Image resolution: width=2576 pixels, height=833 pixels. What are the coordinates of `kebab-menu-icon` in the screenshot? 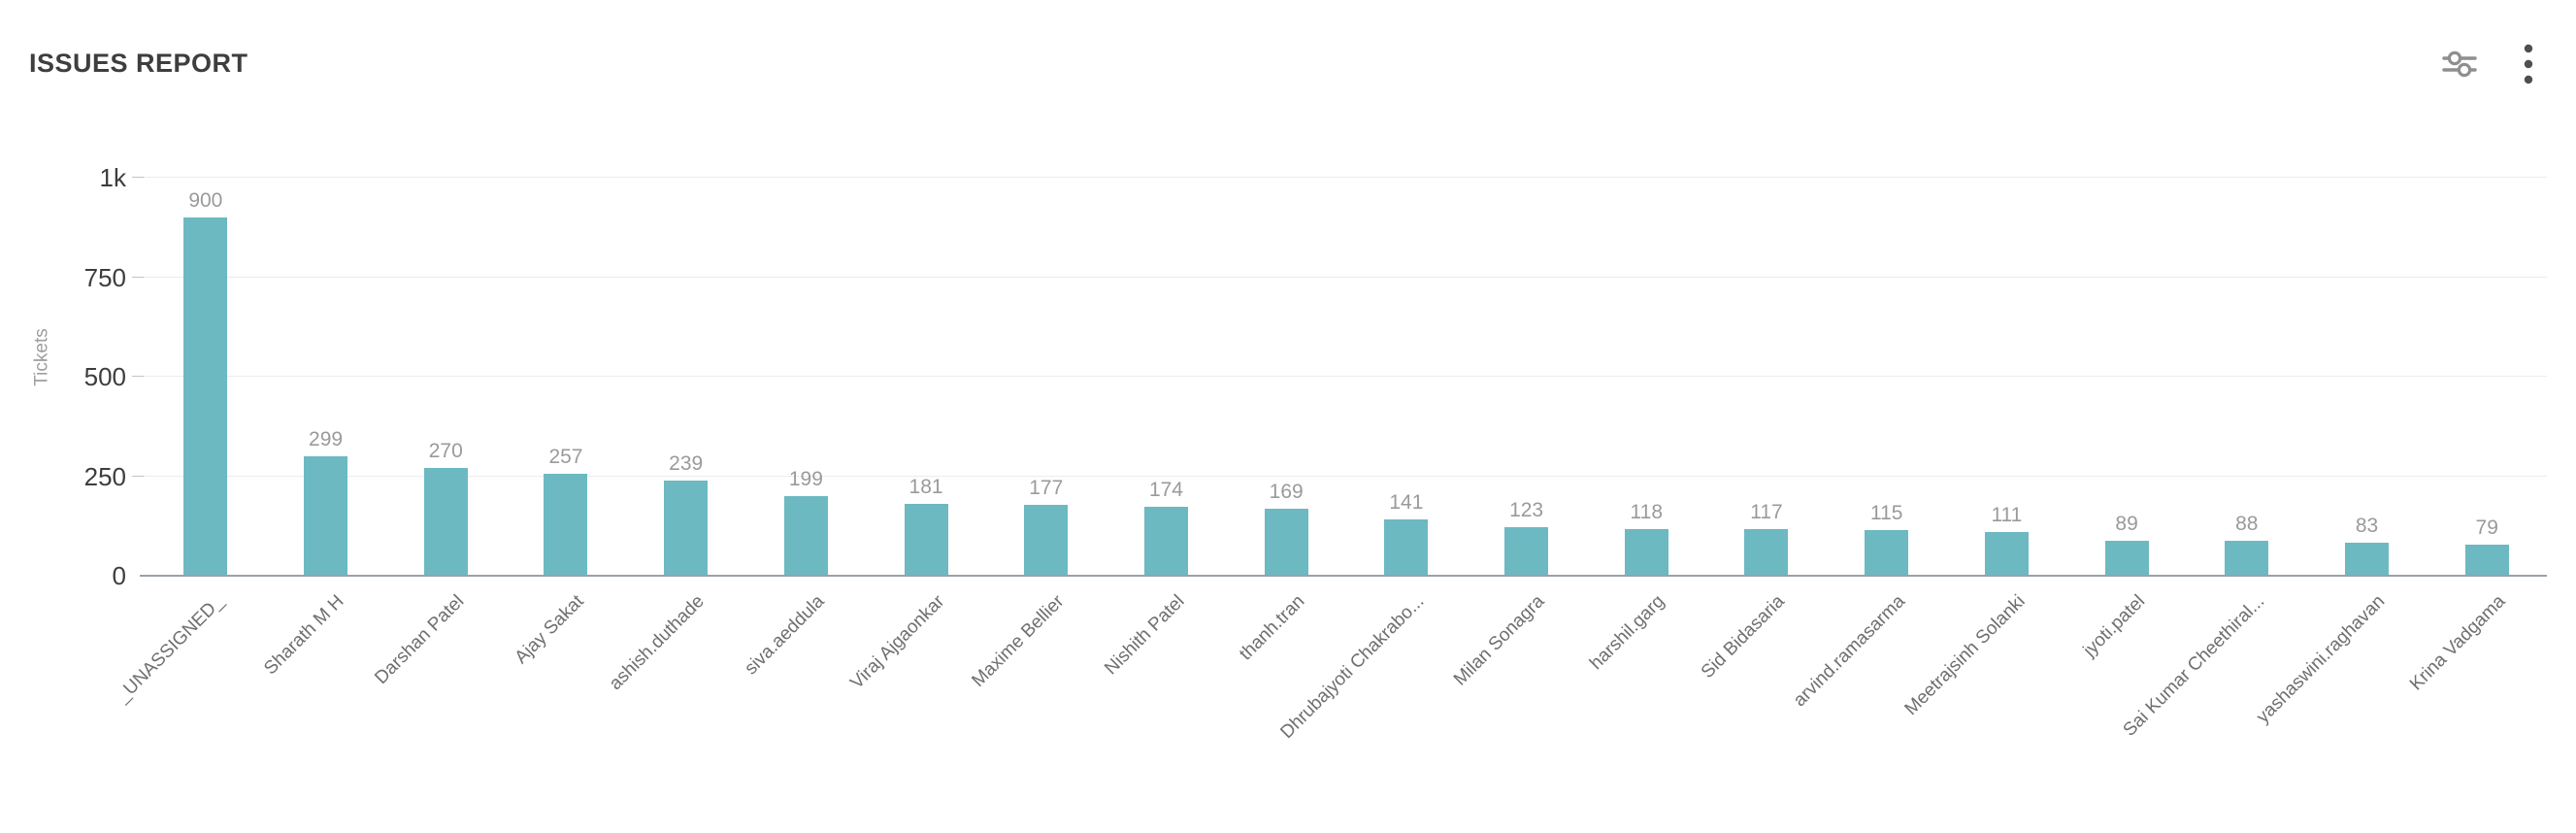 It's located at (2528, 66).